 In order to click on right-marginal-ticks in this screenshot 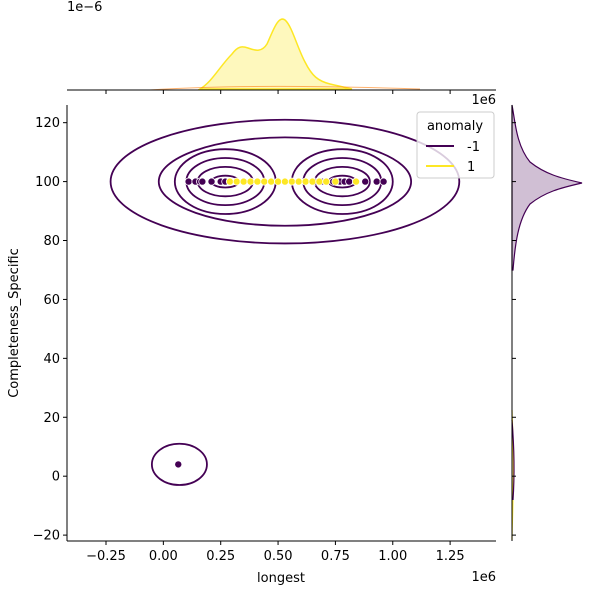, I will do `click(514, 329)`.